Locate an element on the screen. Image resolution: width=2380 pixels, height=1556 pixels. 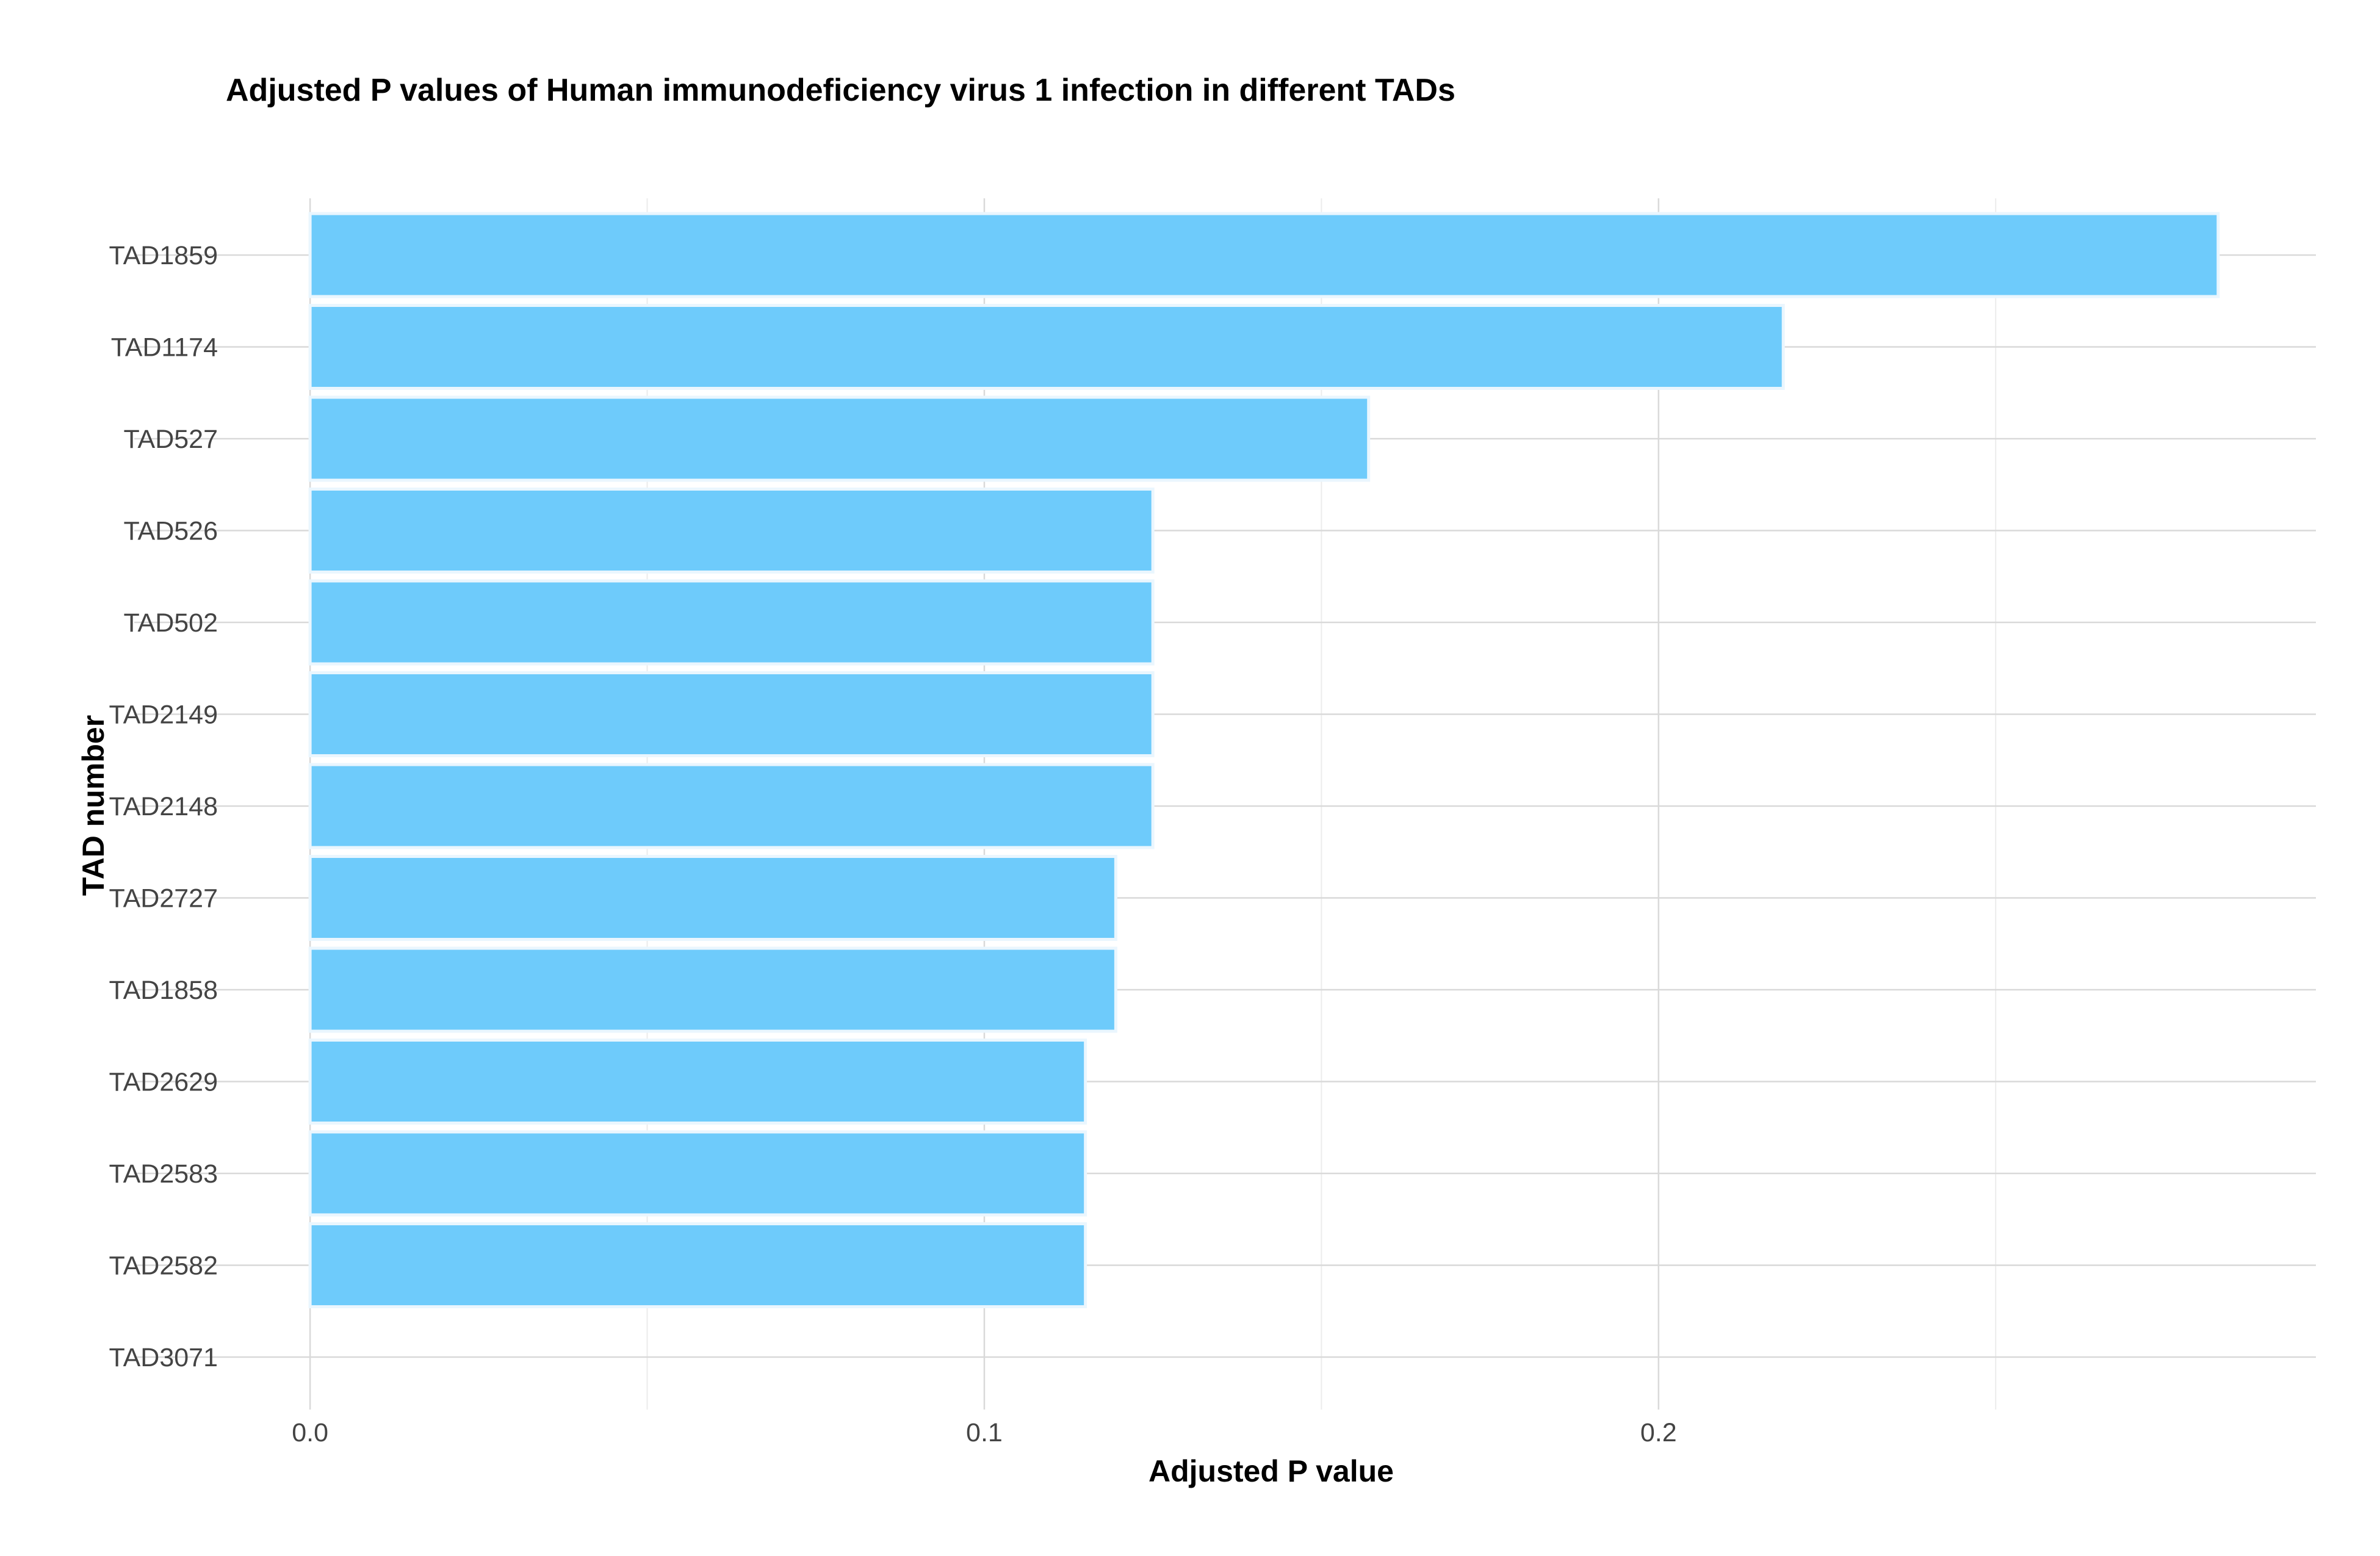
bar-TAD1174 is located at coordinates (1046, 347).